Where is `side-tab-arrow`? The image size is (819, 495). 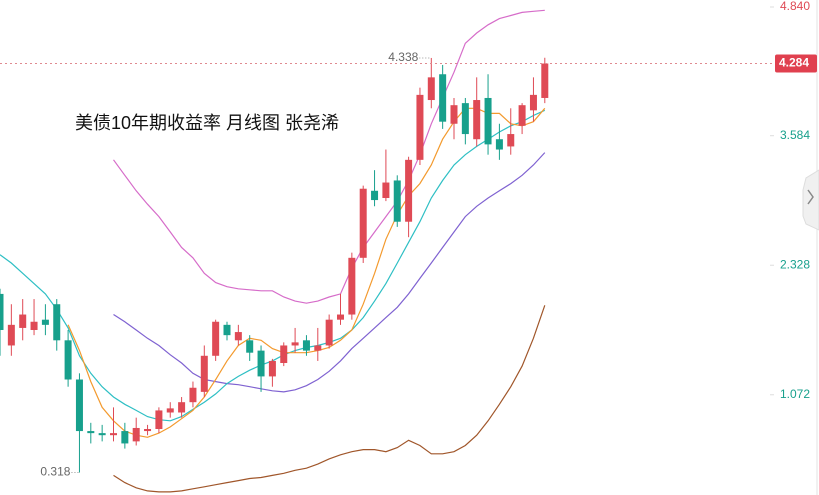 side-tab-arrow is located at coordinates (810, 197).